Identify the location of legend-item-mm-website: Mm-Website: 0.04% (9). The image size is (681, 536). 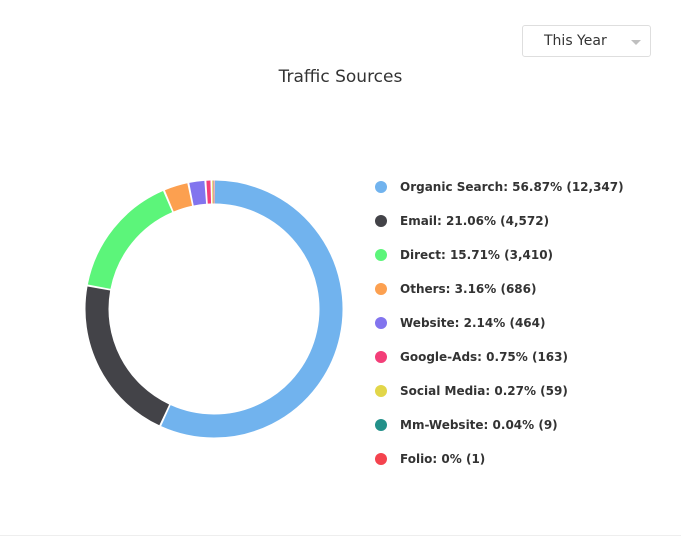
(499, 425).